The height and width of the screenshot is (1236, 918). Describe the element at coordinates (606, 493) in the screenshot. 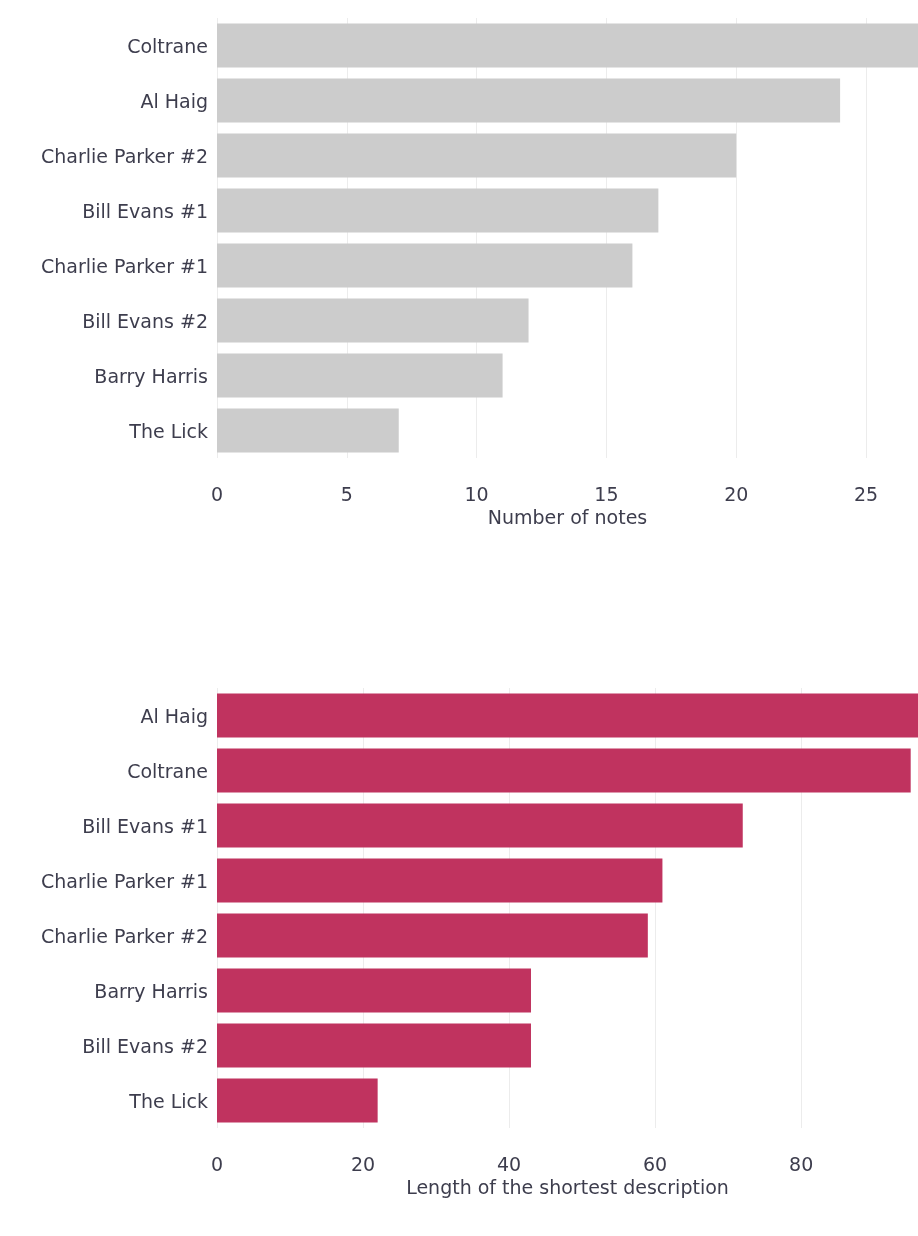

I see `x-tick-label: 15` at that location.